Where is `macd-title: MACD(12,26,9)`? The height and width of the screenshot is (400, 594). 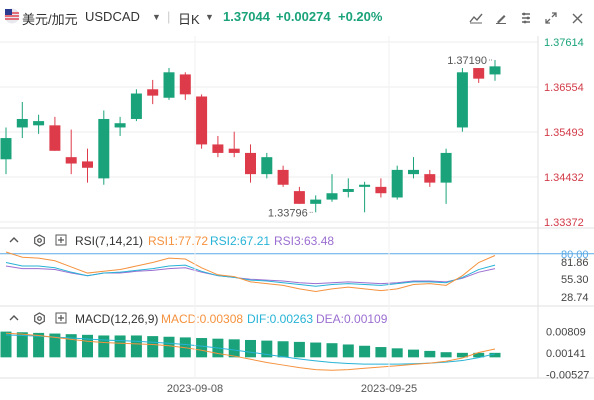 macd-title: MACD(12,26,9) is located at coordinates (117, 319).